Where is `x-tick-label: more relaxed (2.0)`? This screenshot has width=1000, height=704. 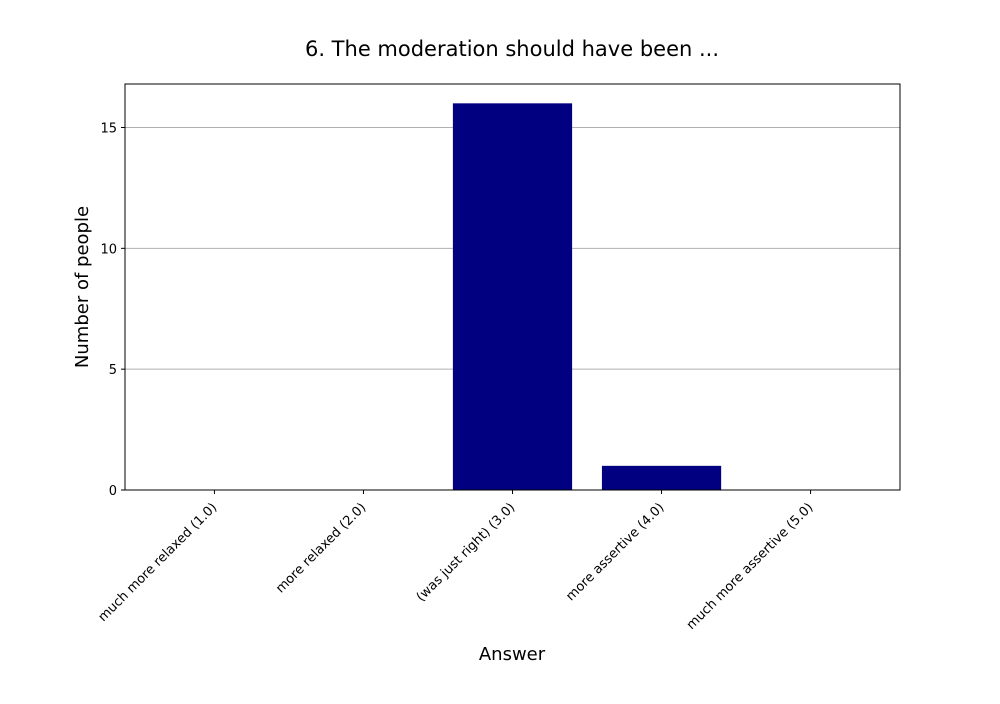
x-tick-label: more relaxed (2.0) is located at coordinates (321, 548).